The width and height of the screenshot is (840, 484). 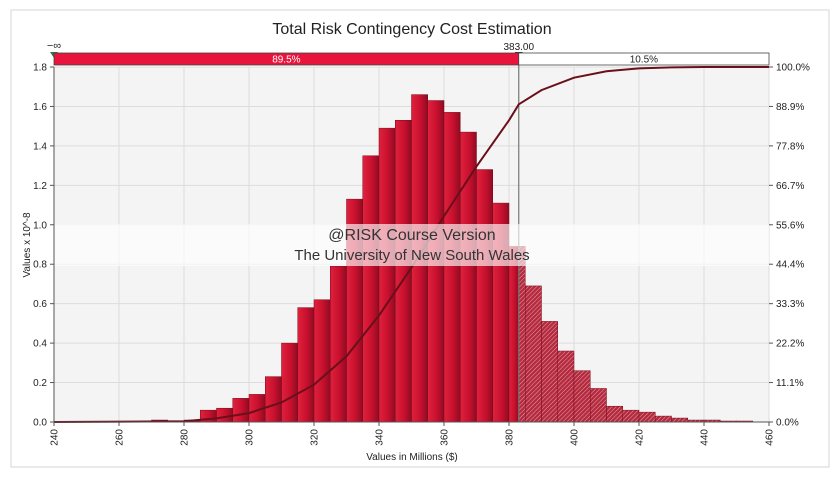 What do you see at coordinates (380, 437) in the screenshot?
I see `x-tick-label: 340` at bounding box center [380, 437].